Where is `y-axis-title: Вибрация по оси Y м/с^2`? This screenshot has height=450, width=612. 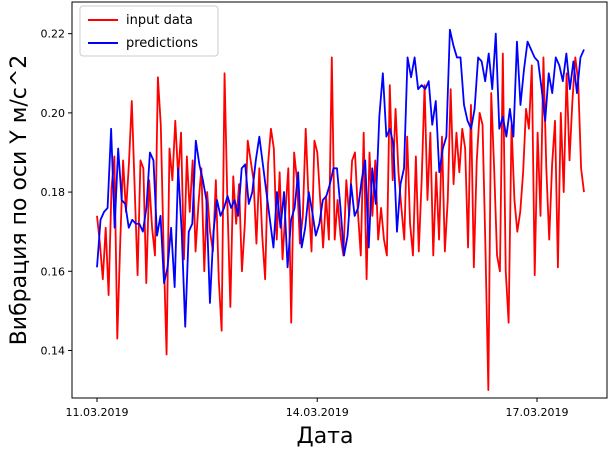 y-axis-title: Вибрация по оси Y м/с^2 is located at coordinates (19, 200).